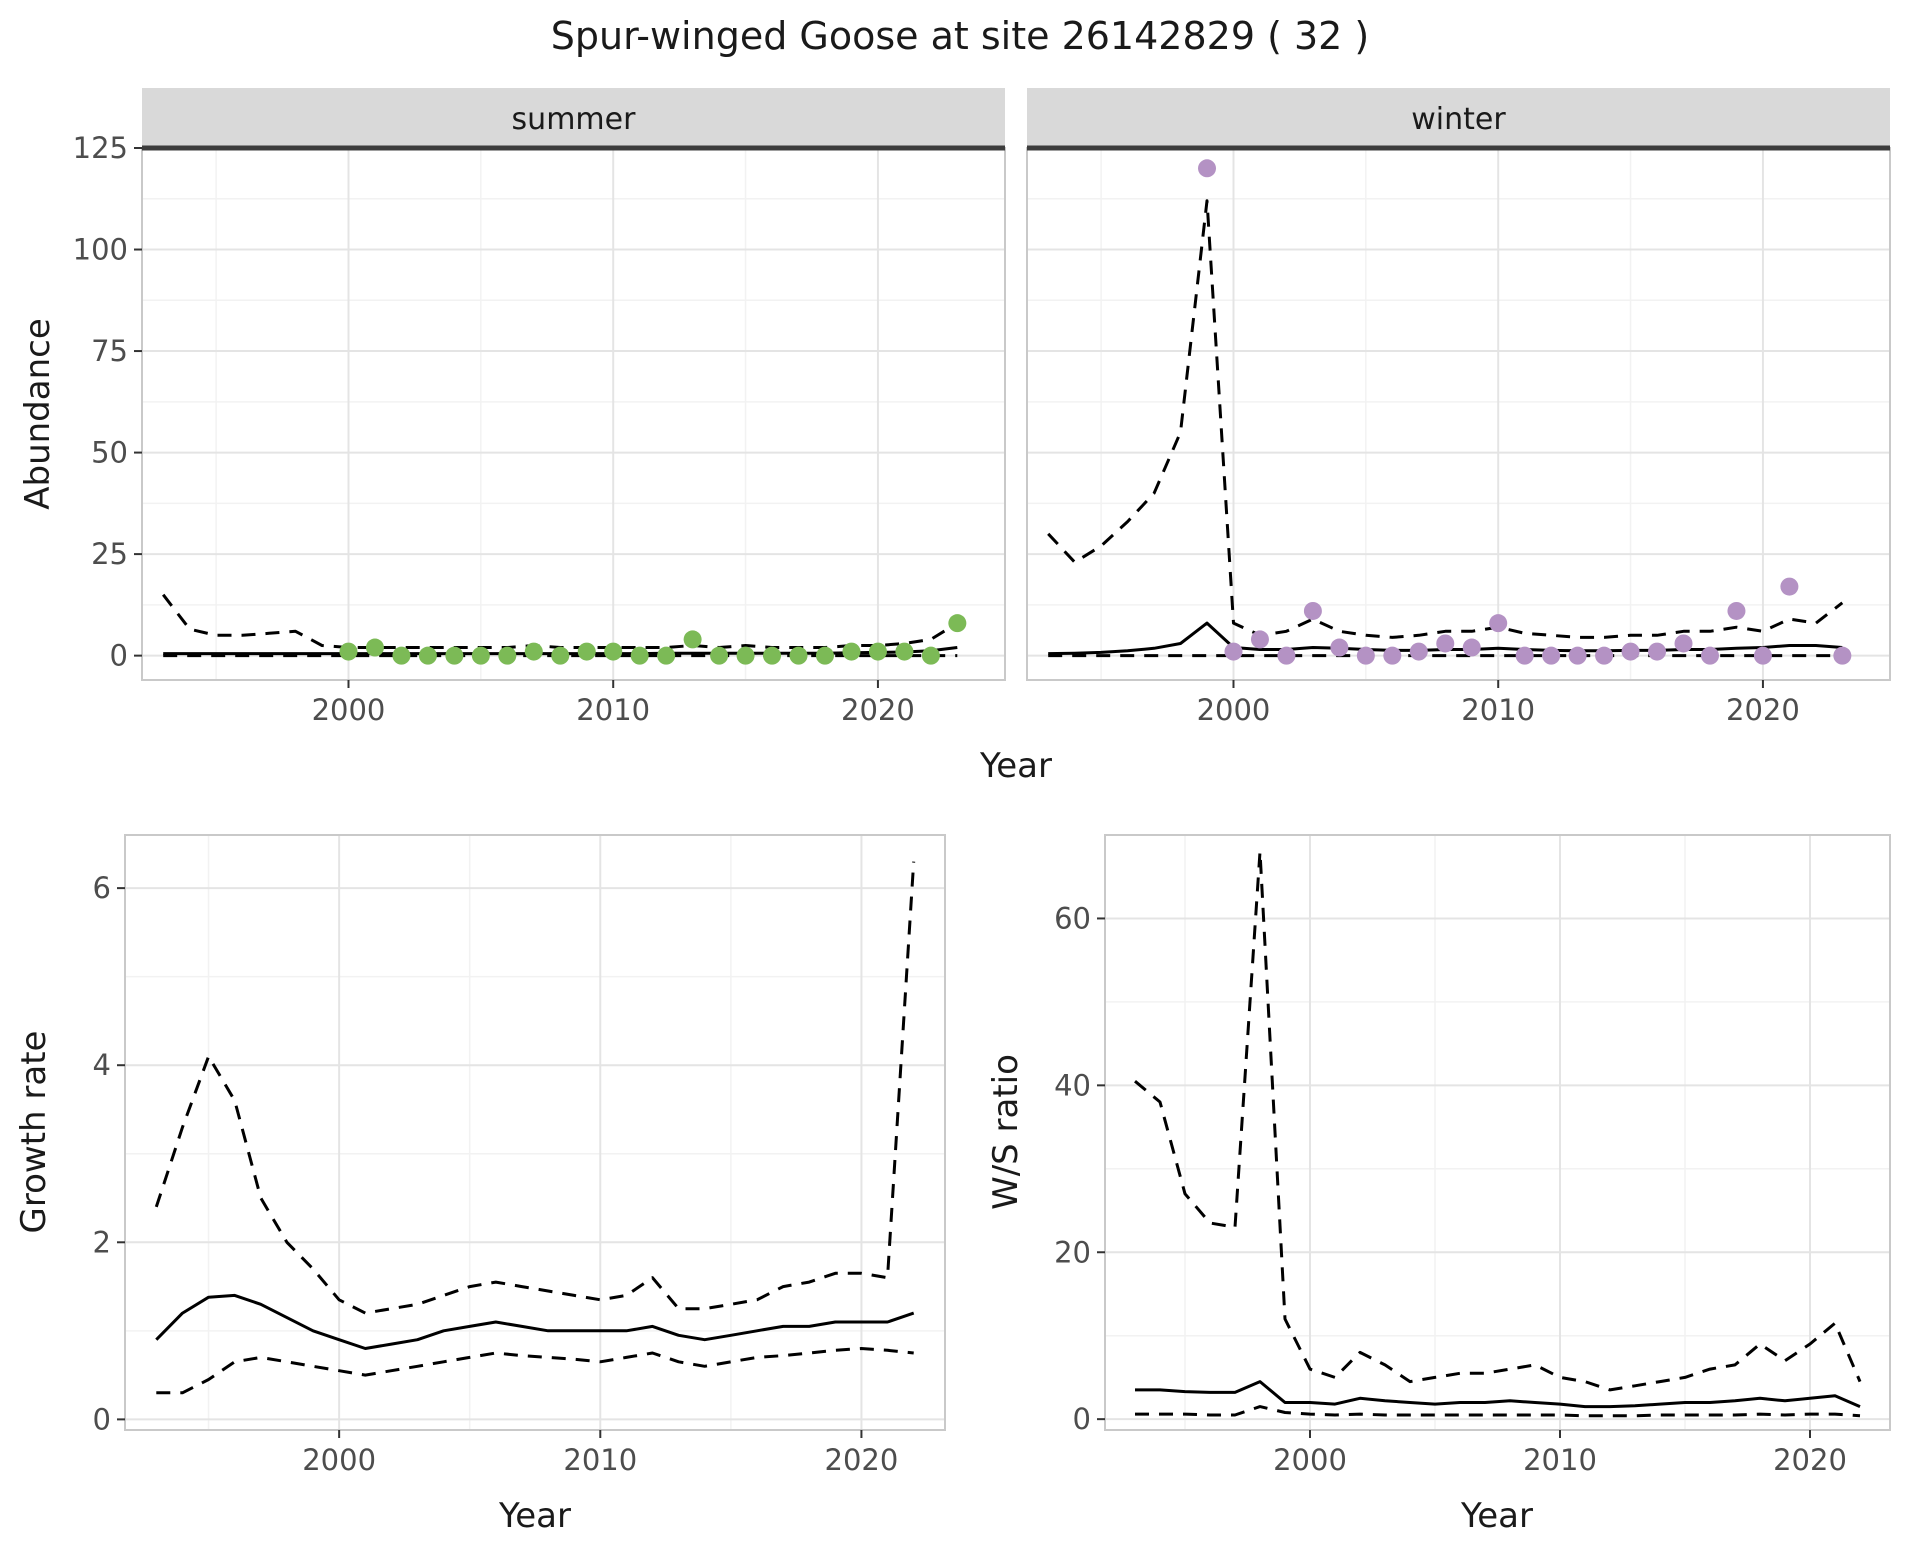 This screenshot has width=1920, height=1560. I want to click on growth-axis-label: Growth rate, so click(34, 1132).